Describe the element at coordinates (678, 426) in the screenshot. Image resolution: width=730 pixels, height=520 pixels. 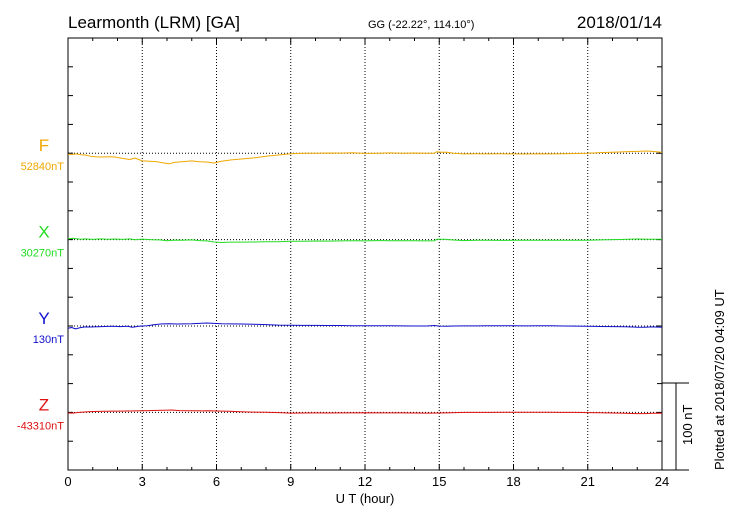
I see `scale-bar: 100 nT` at that location.